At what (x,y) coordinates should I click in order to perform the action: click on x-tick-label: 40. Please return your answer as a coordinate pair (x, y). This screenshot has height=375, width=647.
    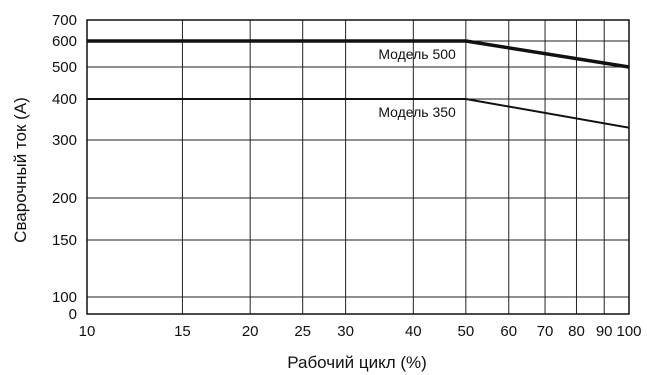
    Looking at the image, I should click on (413, 331).